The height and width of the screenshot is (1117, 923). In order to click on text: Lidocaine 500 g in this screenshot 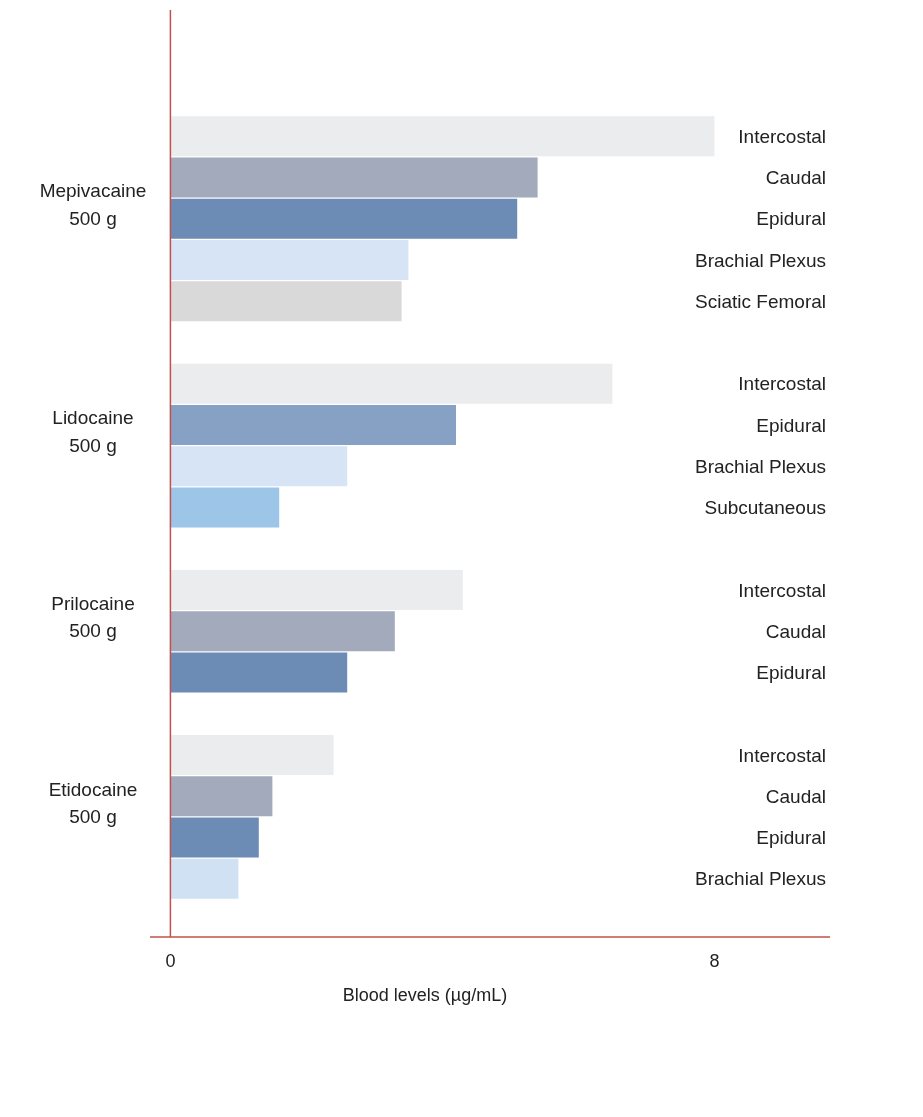, I will do `click(93, 431)`.